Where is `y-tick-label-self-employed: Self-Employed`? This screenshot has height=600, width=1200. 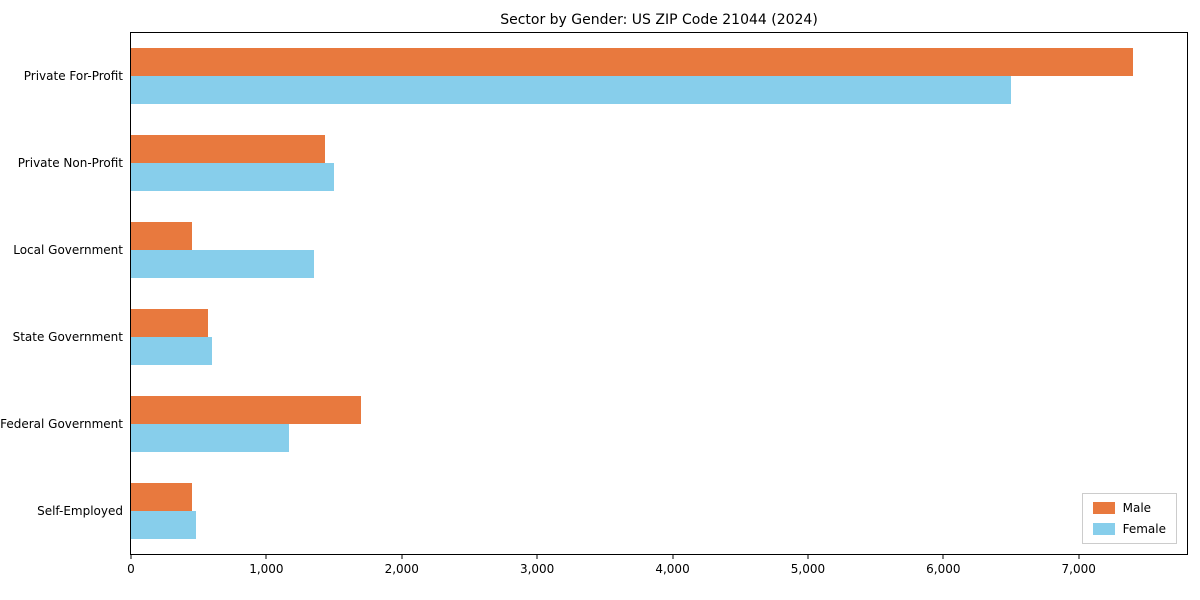
y-tick-label-self-employed: Self-Employed is located at coordinates (80, 510).